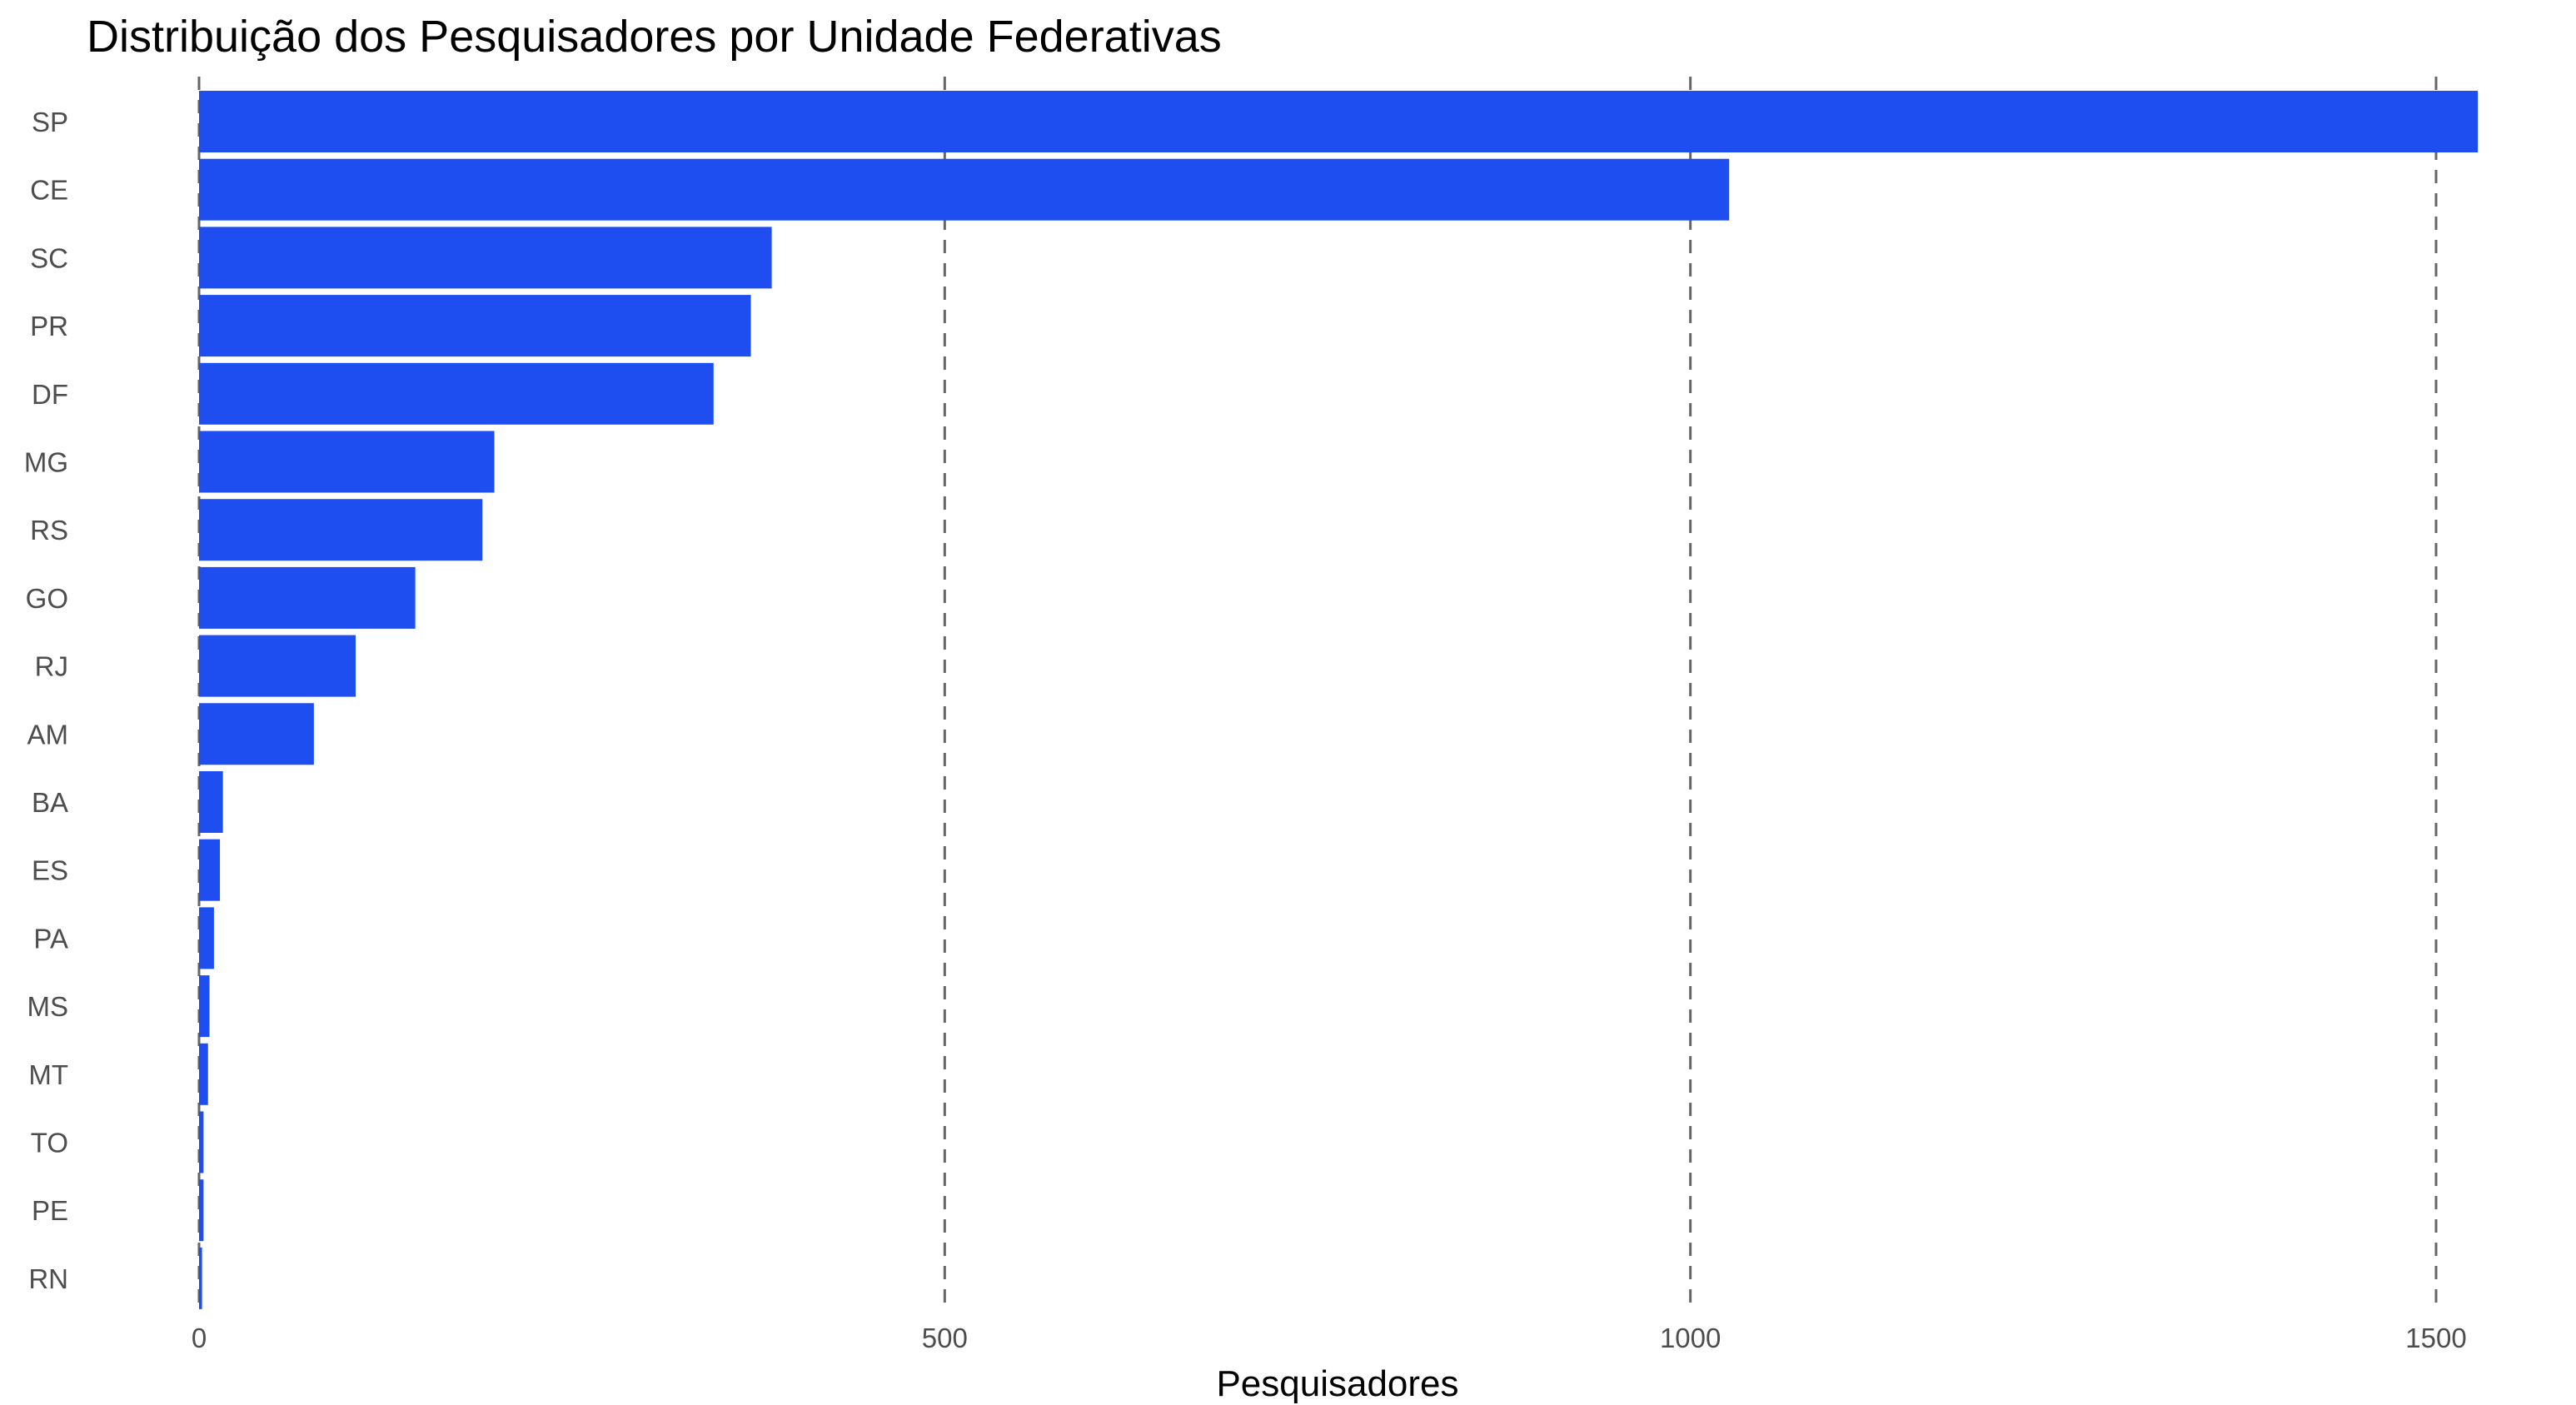 The height and width of the screenshot is (1405, 2576). Describe the element at coordinates (945, 1338) in the screenshot. I see `x-tick-label-500: 500` at that location.